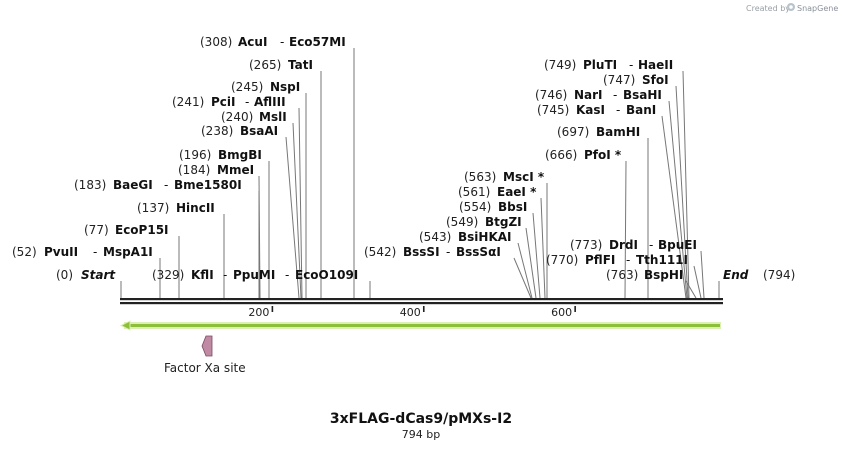 This screenshot has height=449, width=844. What do you see at coordinates (229, 102) in the screenshot?
I see `label-pcii: (241) PciI - AflIII` at bounding box center [229, 102].